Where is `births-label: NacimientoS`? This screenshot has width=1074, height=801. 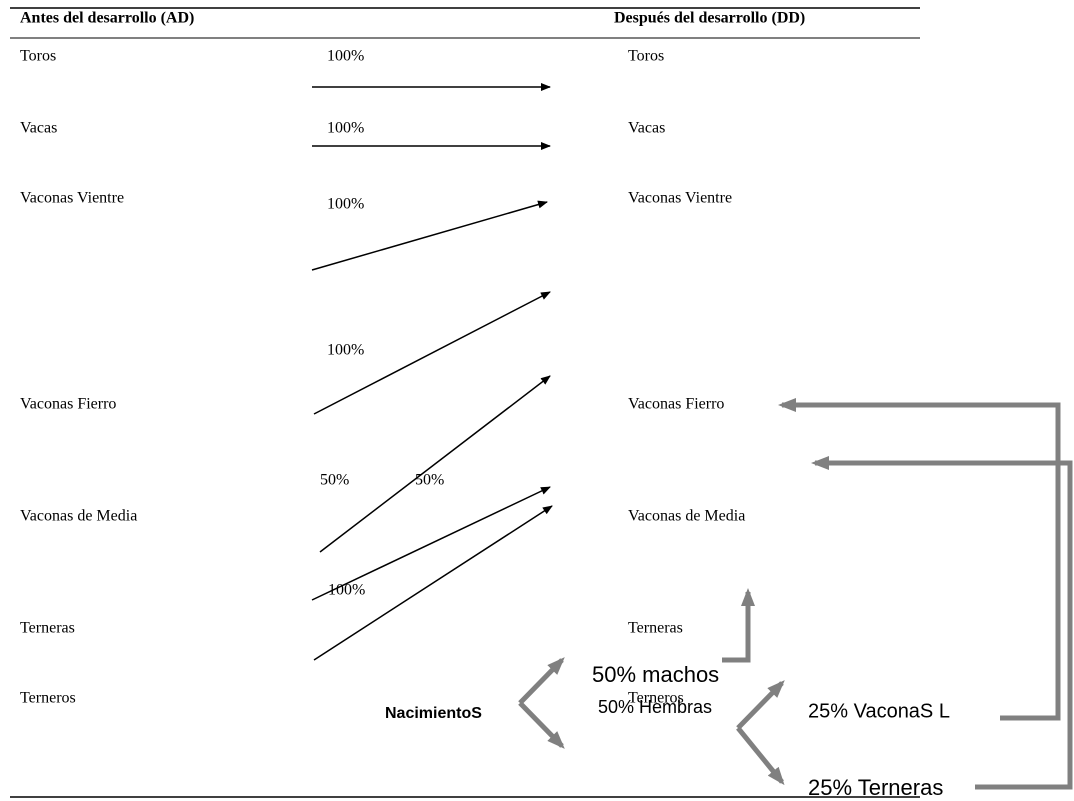 births-label: NacimientoS is located at coordinates (433, 713).